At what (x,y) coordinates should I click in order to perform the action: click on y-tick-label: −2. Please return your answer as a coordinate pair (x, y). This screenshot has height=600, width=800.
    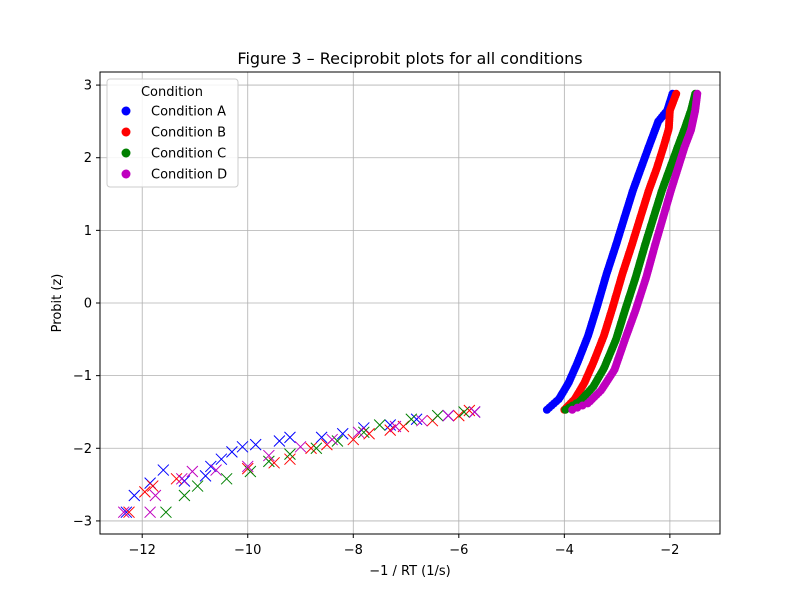
    Looking at the image, I should click on (82, 449).